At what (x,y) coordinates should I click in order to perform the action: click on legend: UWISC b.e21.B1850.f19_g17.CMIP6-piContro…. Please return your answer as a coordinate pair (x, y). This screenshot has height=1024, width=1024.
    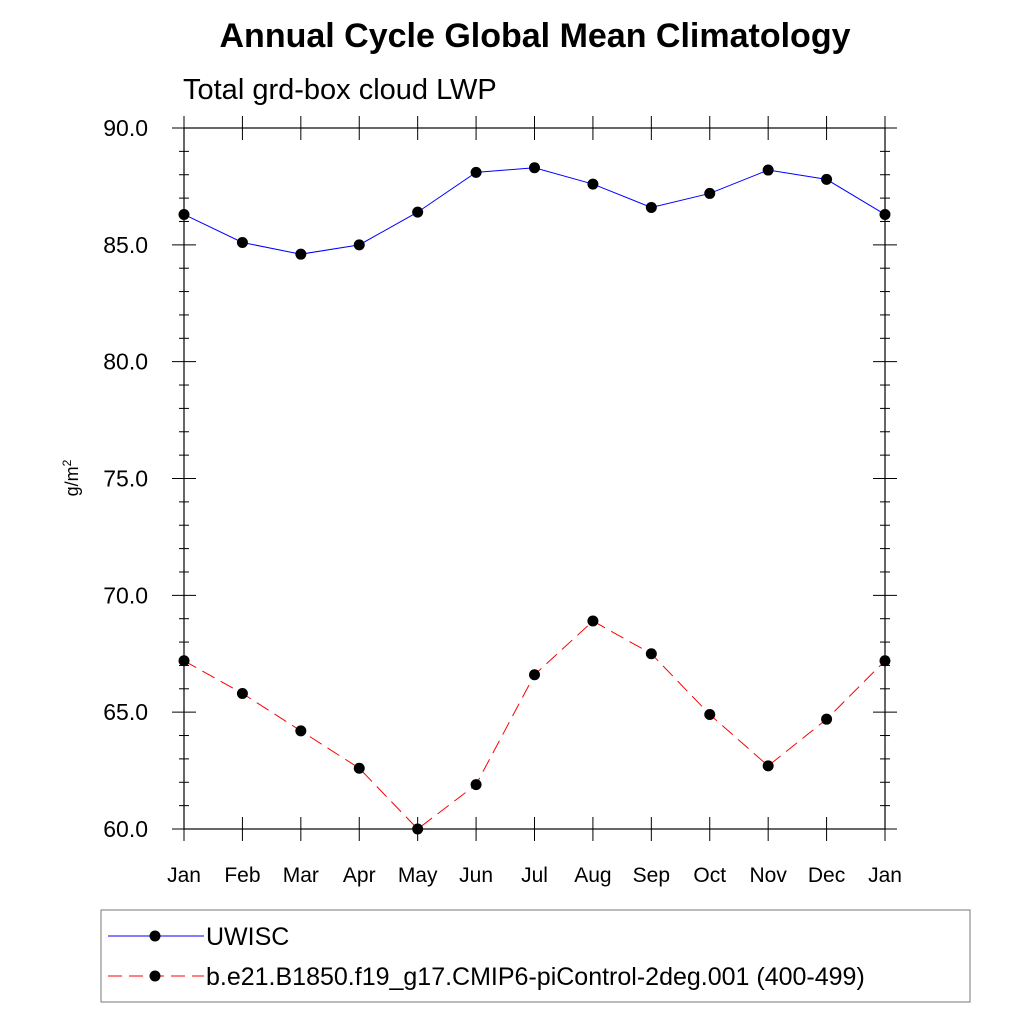
    Looking at the image, I should click on (535, 956).